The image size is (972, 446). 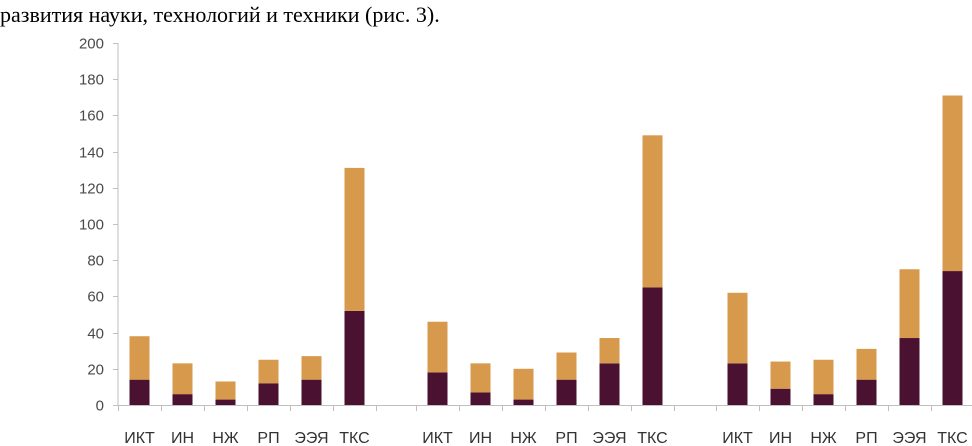 What do you see at coordinates (91, 189) in the screenshot?
I see `y-tick-label: 120` at bounding box center [91, 189].